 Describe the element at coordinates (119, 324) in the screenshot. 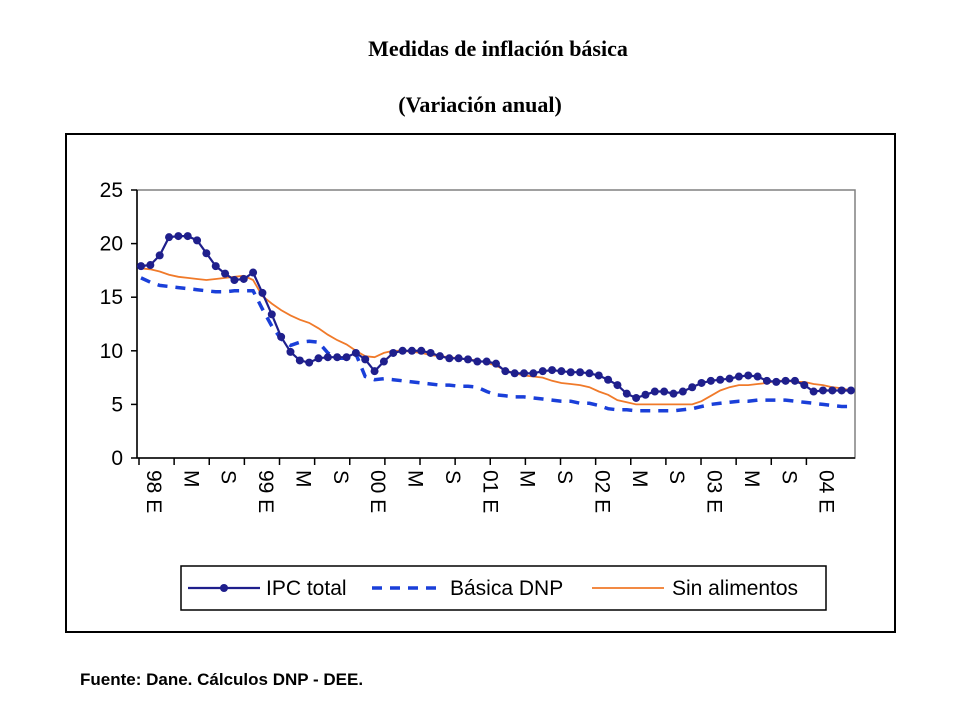

I see `y-axis: 0 5 10 15 20 25` at that location.